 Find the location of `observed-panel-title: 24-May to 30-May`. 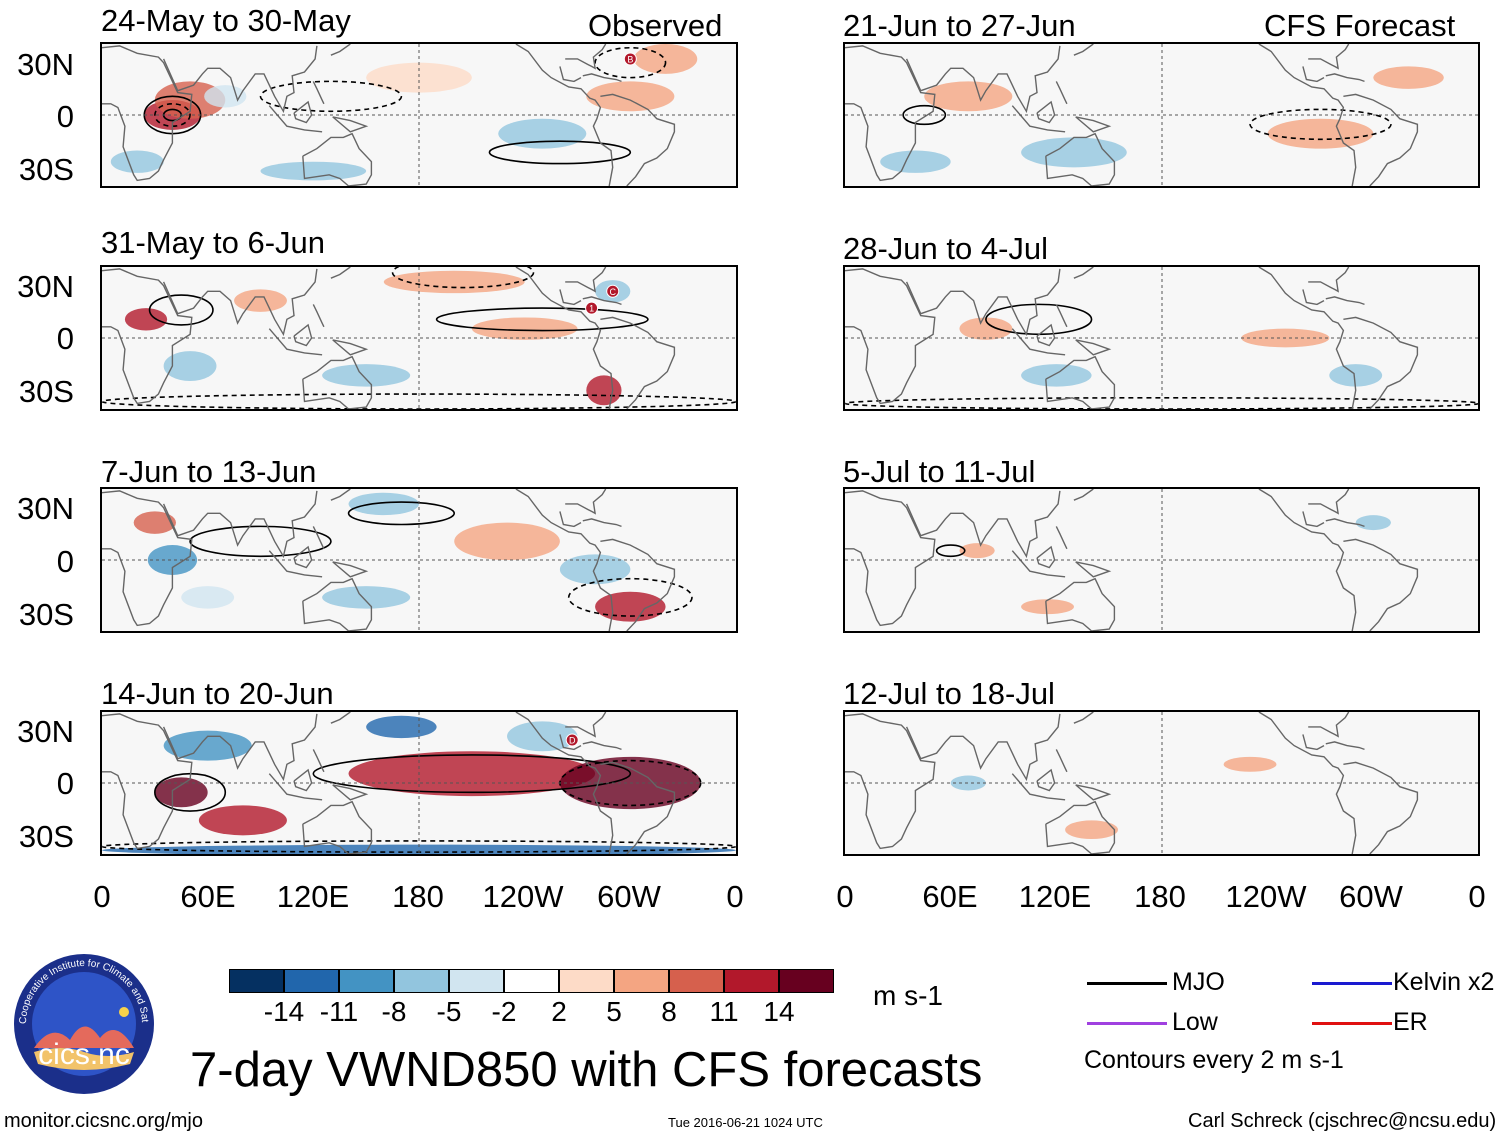

observed-panel-title: 24-May to 30-May is located at coordinates (226, 20).